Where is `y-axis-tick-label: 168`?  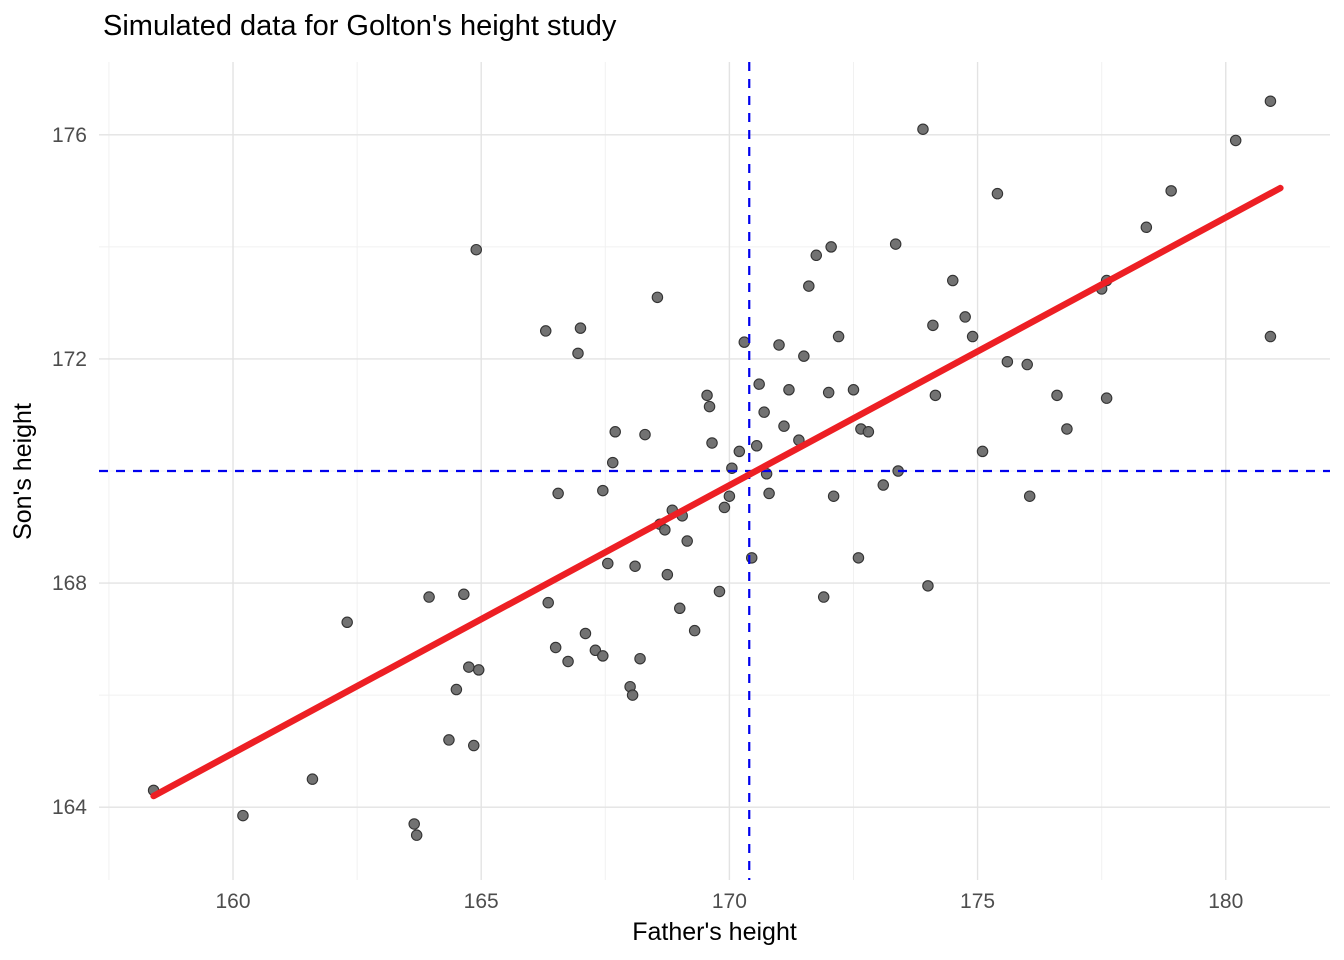
y-axis-tick-label: 168 is located at coordinates (69, 583).